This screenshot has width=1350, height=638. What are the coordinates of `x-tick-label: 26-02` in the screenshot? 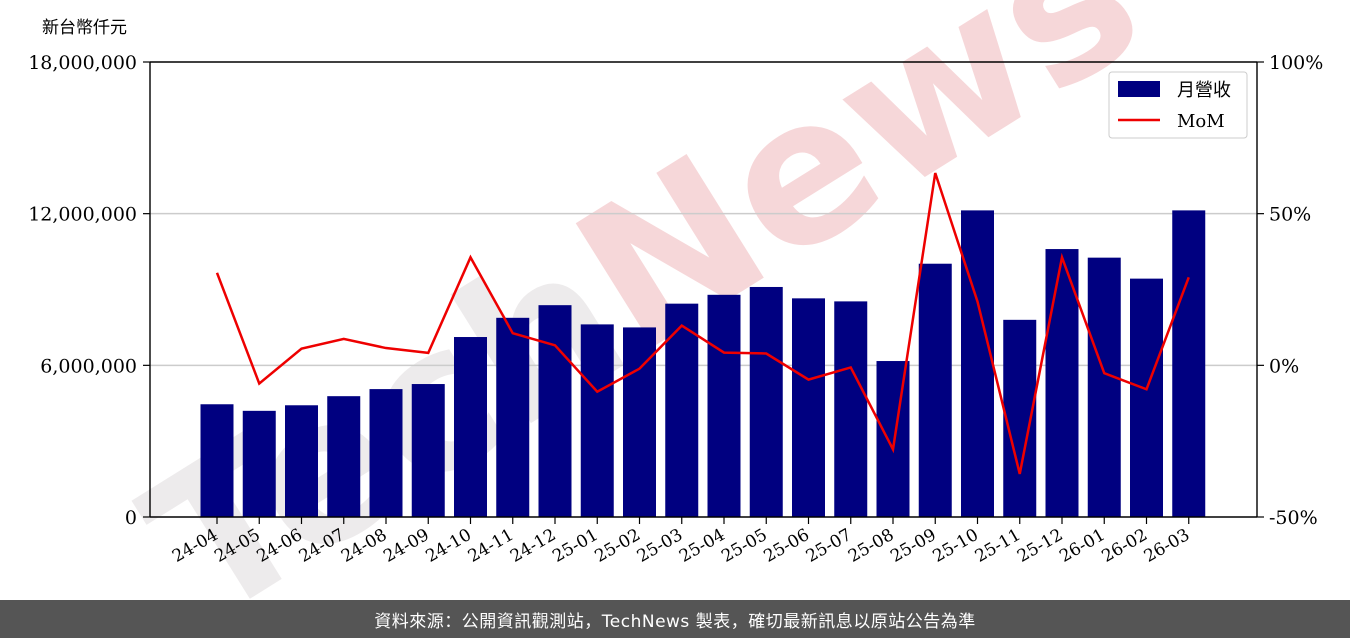 It's located at (1125, 546).